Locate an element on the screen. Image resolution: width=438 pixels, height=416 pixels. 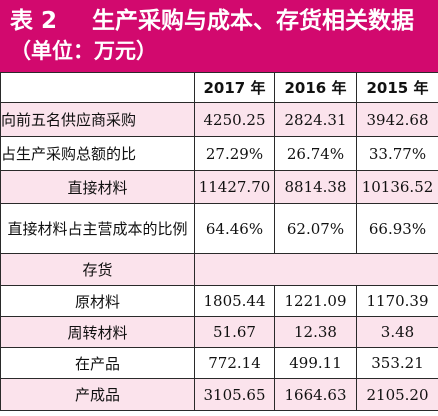
row-value-2017: 772.14 is located at coordinates (234, 363).